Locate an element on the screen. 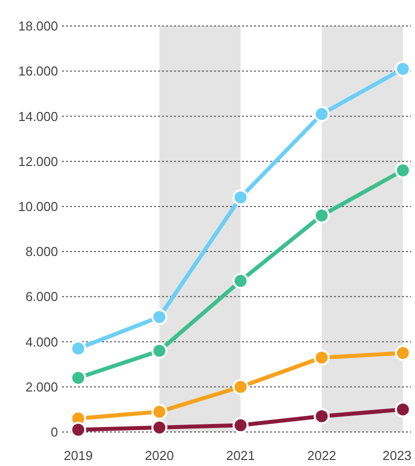 The width and height of the screenshot is (415, 466). y-tick-label: 4.000 is located at coordinates (41, 342).